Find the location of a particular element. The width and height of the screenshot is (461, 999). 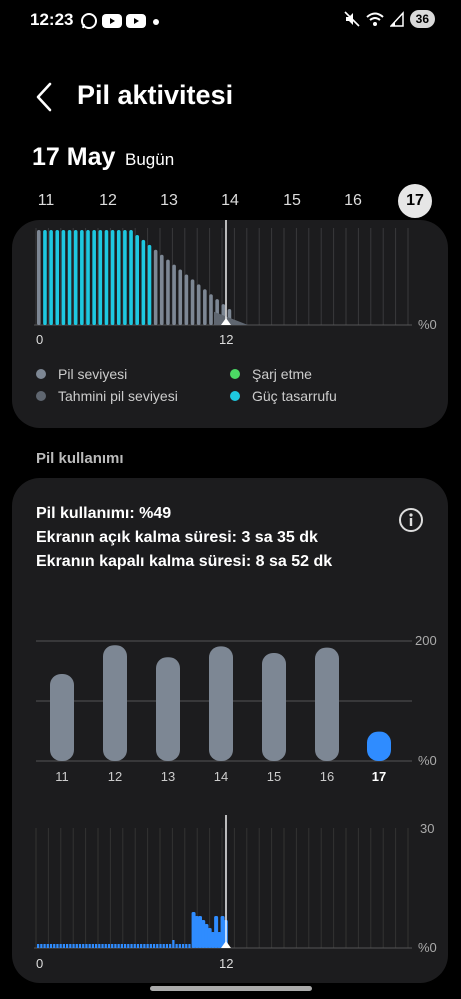

legend-label: Tahmini pil seviyesi is located at coordinates (118, 396).